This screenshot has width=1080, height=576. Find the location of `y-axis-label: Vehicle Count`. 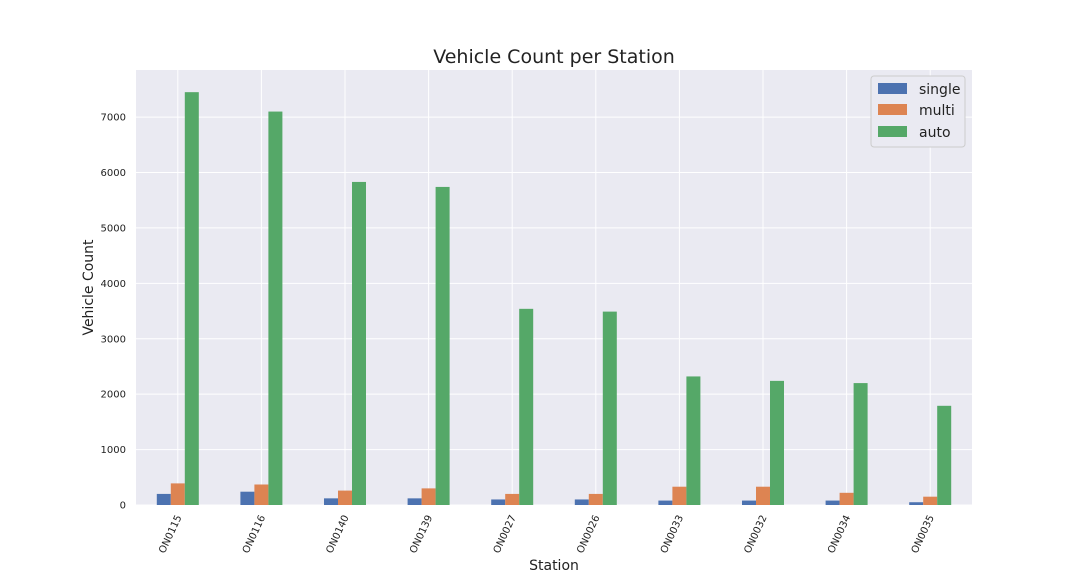

y-axis-label: Vehicle Count is located at coordinates (89, 287).